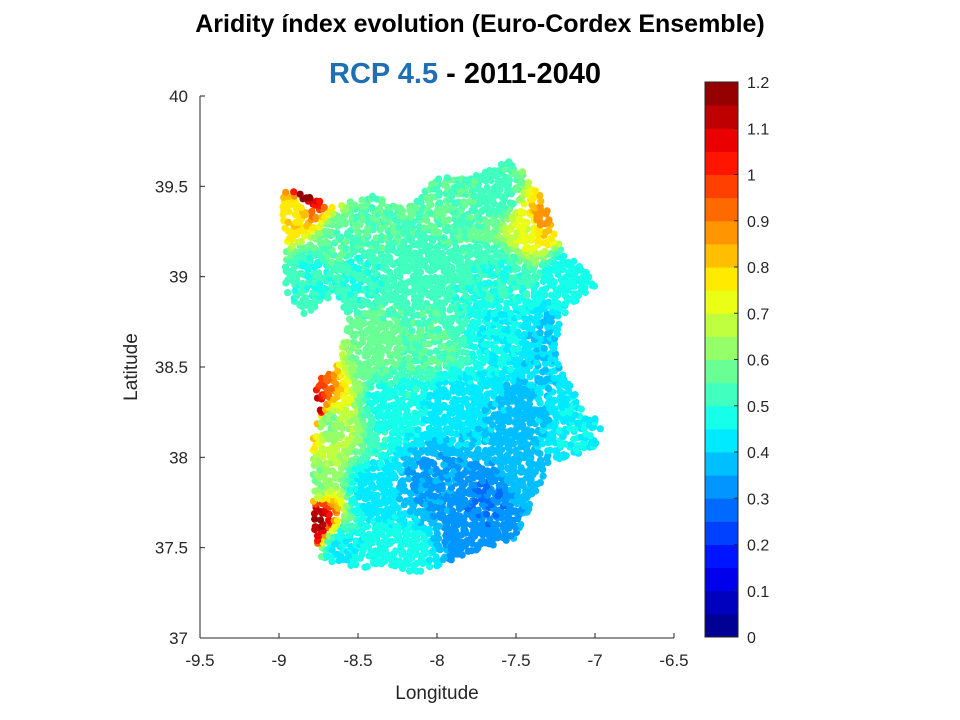 Image resolution: width=960 pixels, height=720 pixels. Describe the element at coordinates (178, 638) in the screenshot. I see `y-tick-label: 37` at that location.